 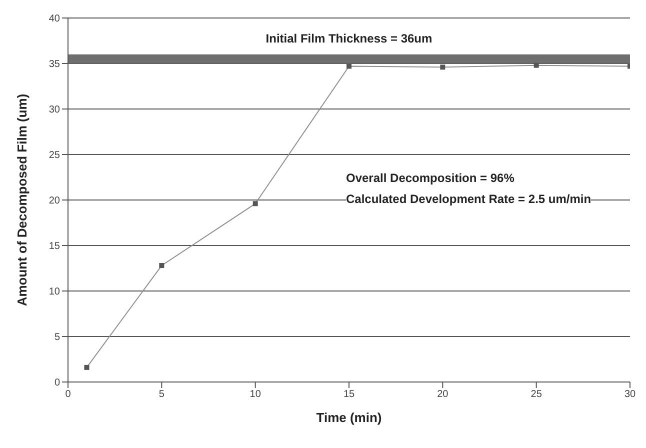 I want to click on x-tick-label: 5, so click(x=161, y=394).